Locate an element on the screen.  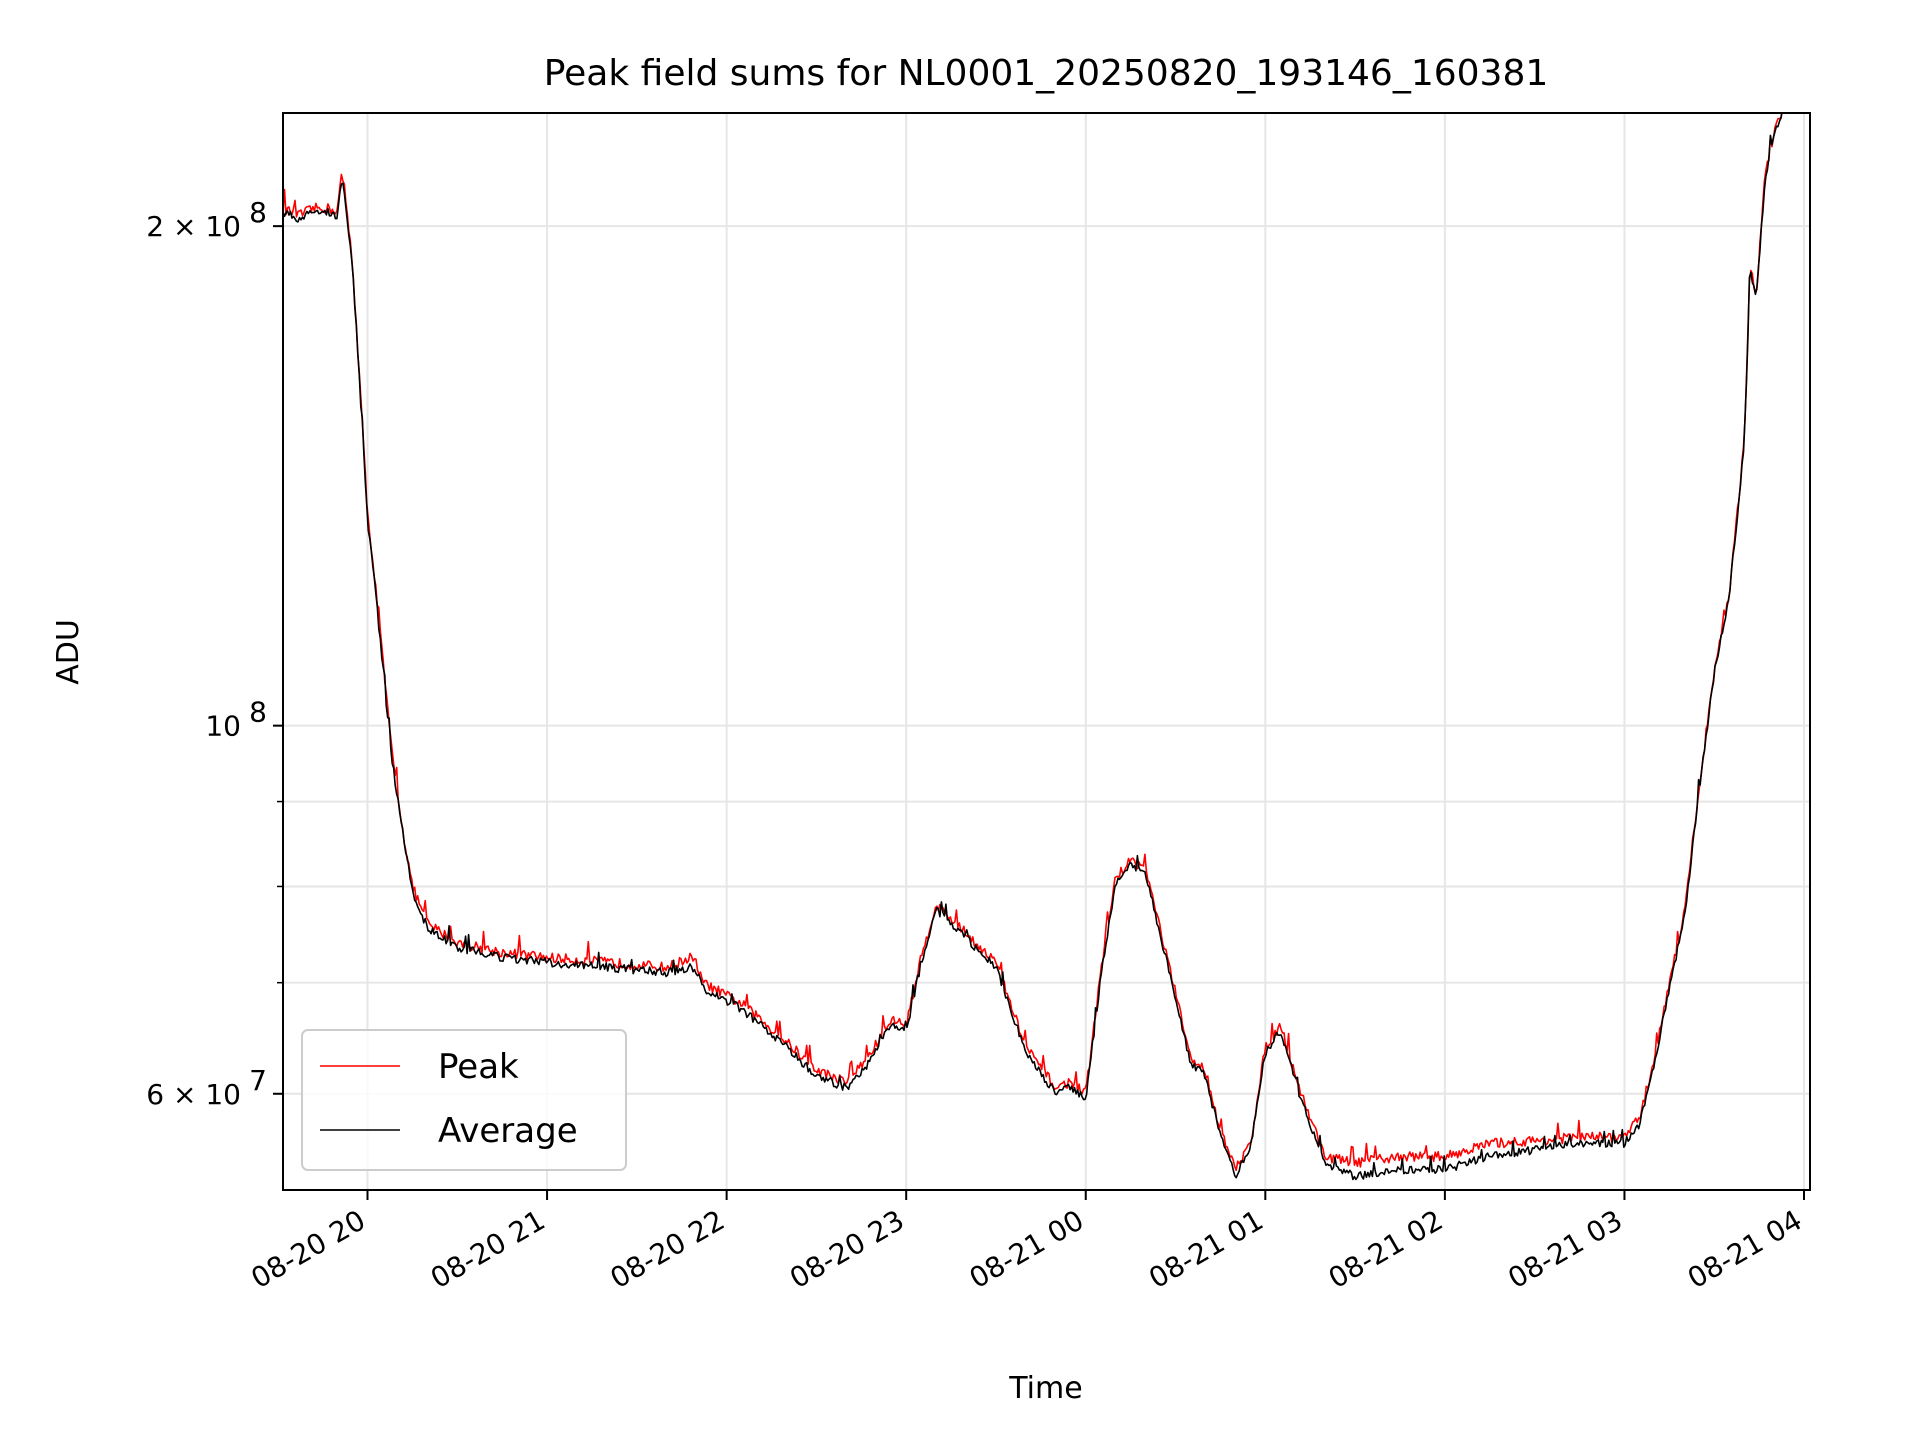
legend: Peak Average is located at coordinates (464, 1100).